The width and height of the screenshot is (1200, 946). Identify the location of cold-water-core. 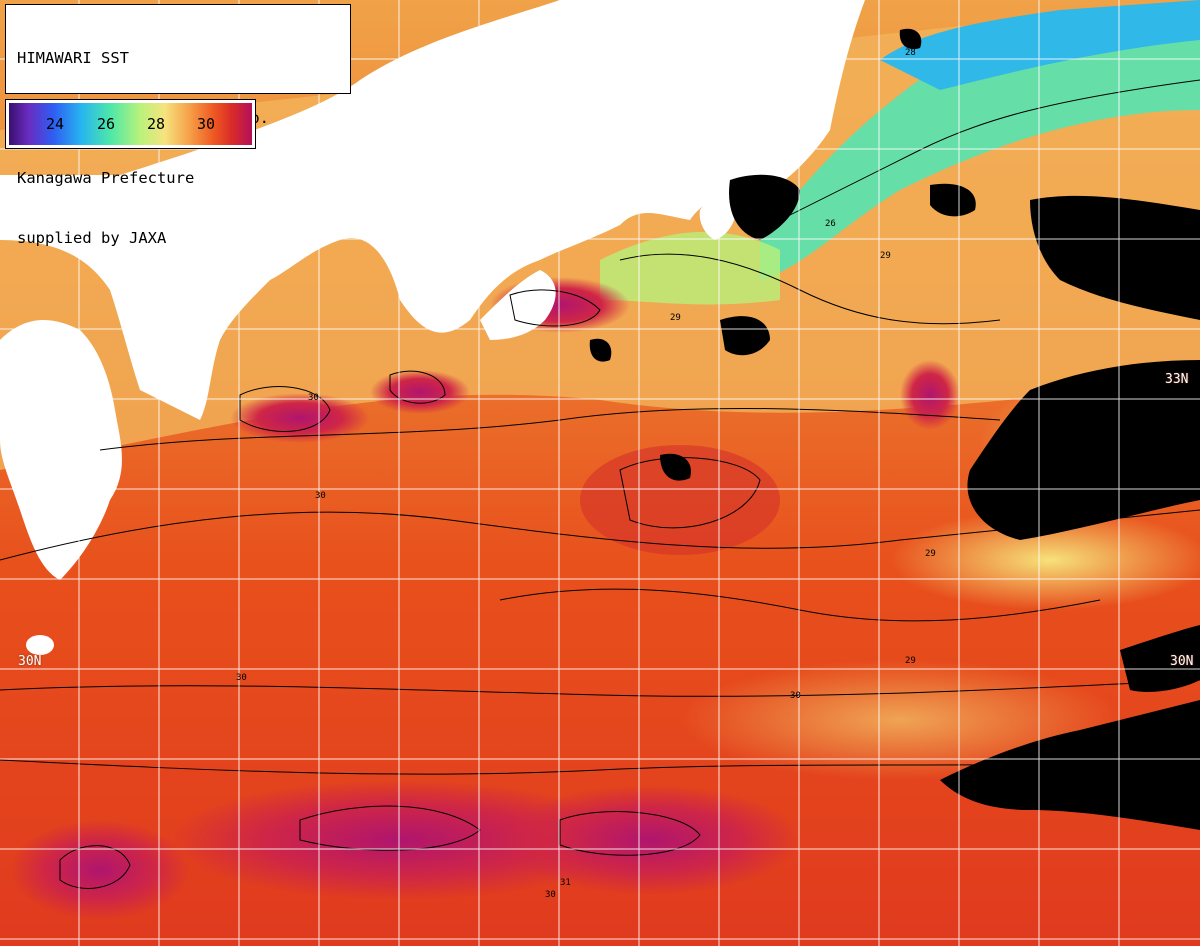
(1040, 45).